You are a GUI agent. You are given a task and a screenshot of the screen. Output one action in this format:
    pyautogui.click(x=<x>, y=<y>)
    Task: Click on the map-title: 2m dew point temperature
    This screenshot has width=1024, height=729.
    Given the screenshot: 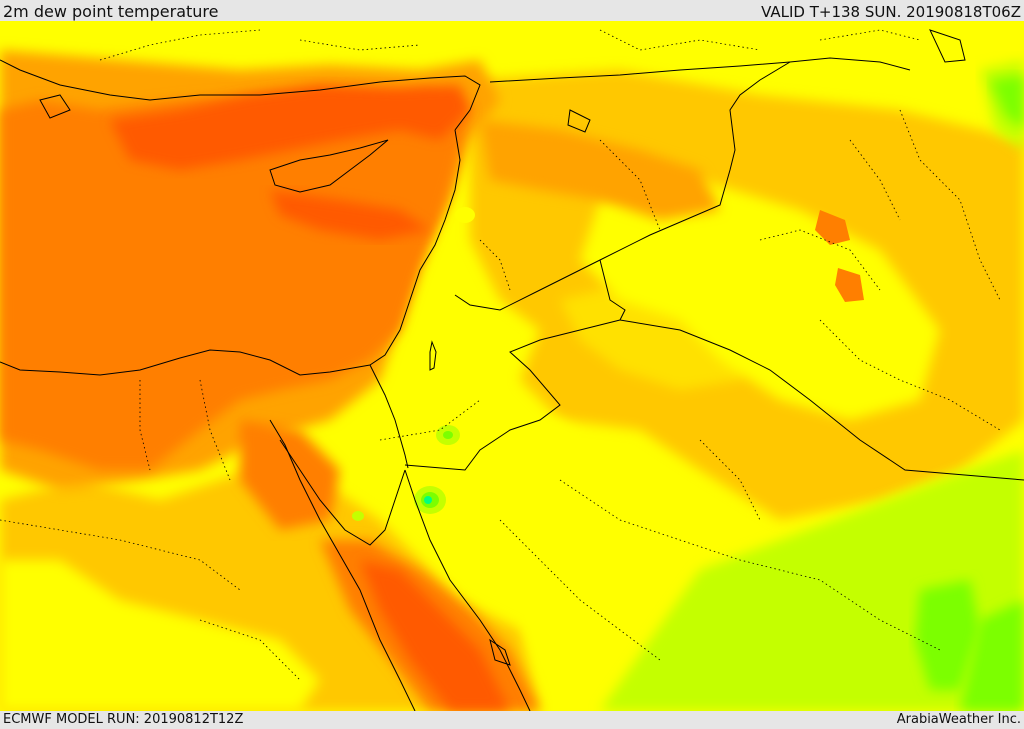 What is the action you would take?
    pyautogui.click(x=111, y=11)
    